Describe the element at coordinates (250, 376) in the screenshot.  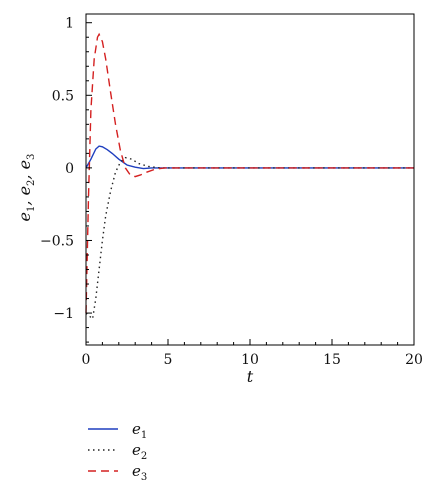
I see `x-axis-title: t` at that location.